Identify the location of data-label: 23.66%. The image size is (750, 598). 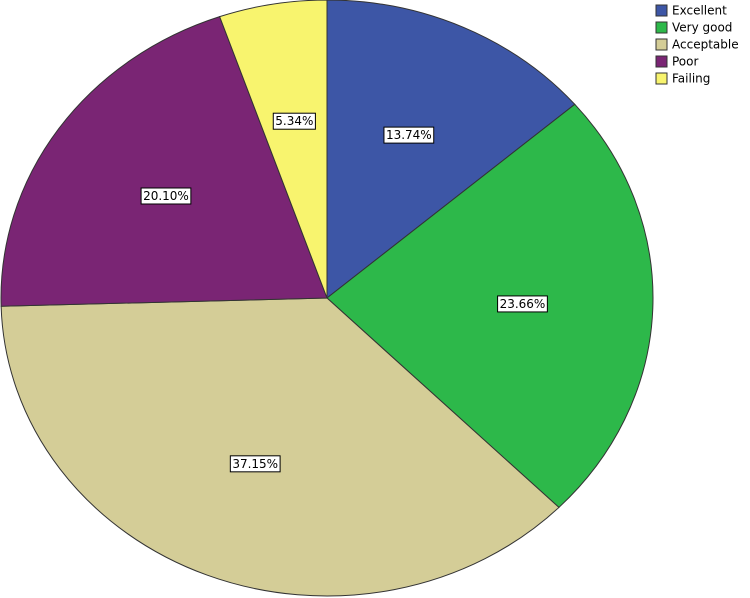
(523, 304).